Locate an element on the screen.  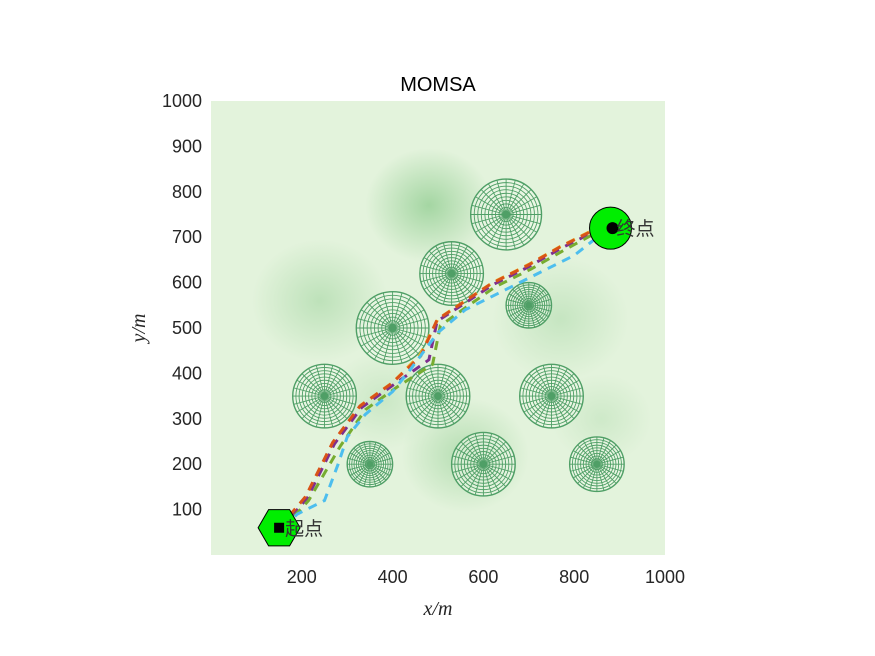
y-axis-ticks: 100 200 300 400 500 600 700 800 900 1000 is located at coordinates (182, 305).